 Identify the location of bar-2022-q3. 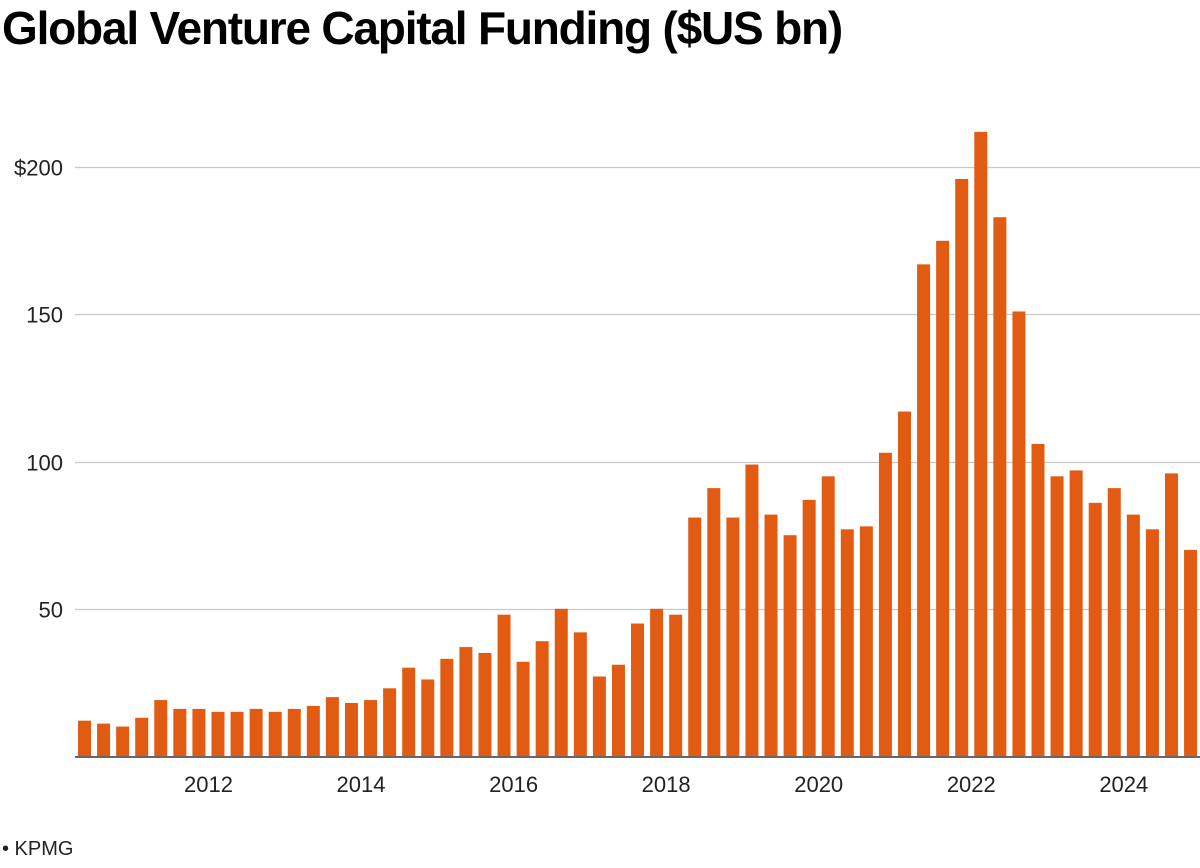
(1019, 533).